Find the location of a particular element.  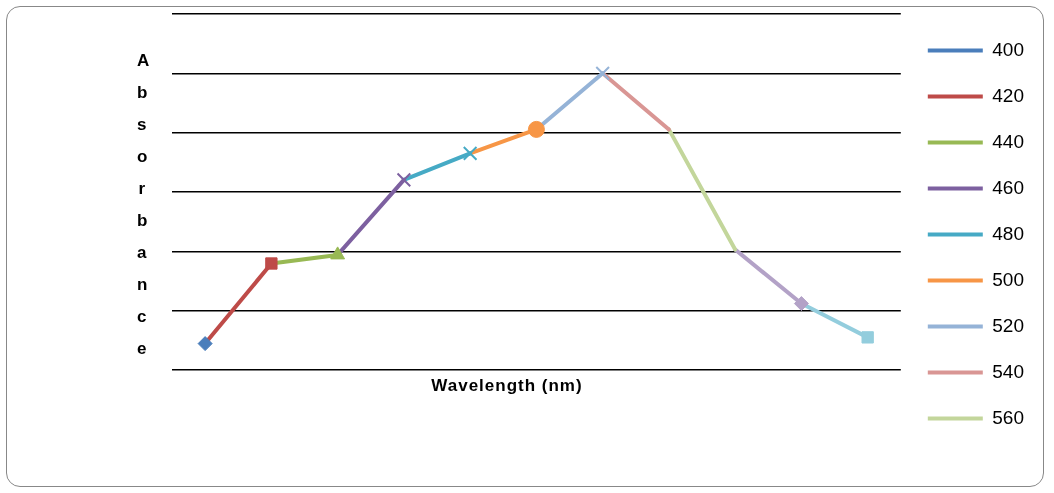

legend-label: 440 is located at coordinates (1008, 141).